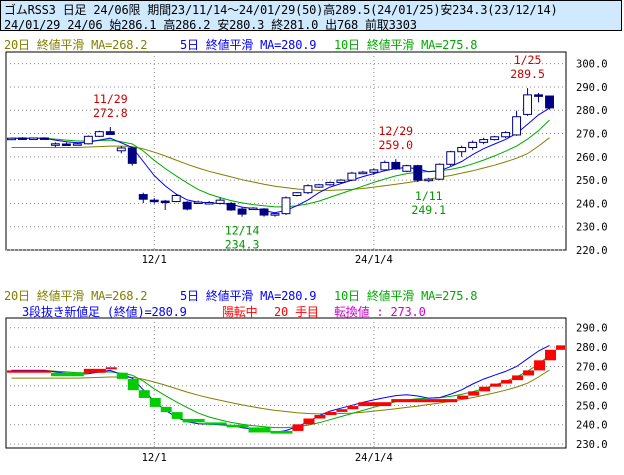 Image resolution: width=624 pixels, height=475 pixels. What do you see at coordinates (528, 60) in the screenshot?
I see `annotation-date: 1/25` at bounding box center [528, 60].